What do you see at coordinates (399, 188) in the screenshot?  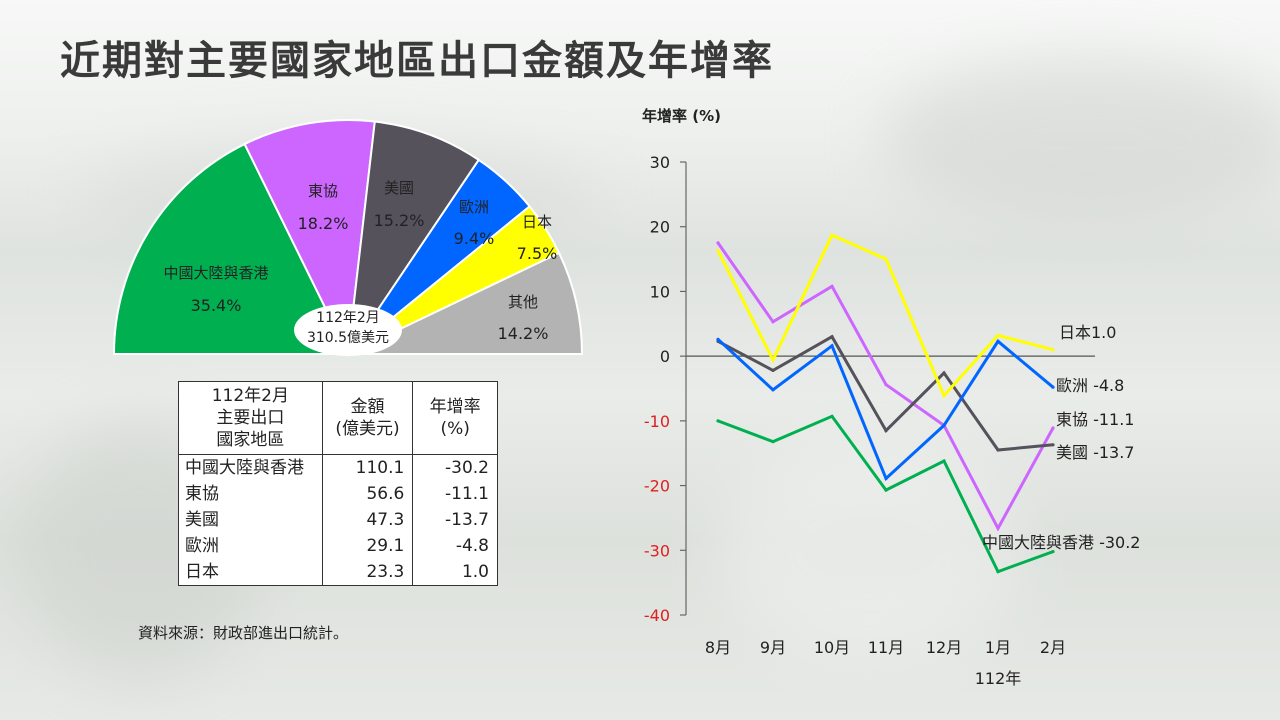 I see `pie-slice-label: 美國` at bounding box center [399, 188].